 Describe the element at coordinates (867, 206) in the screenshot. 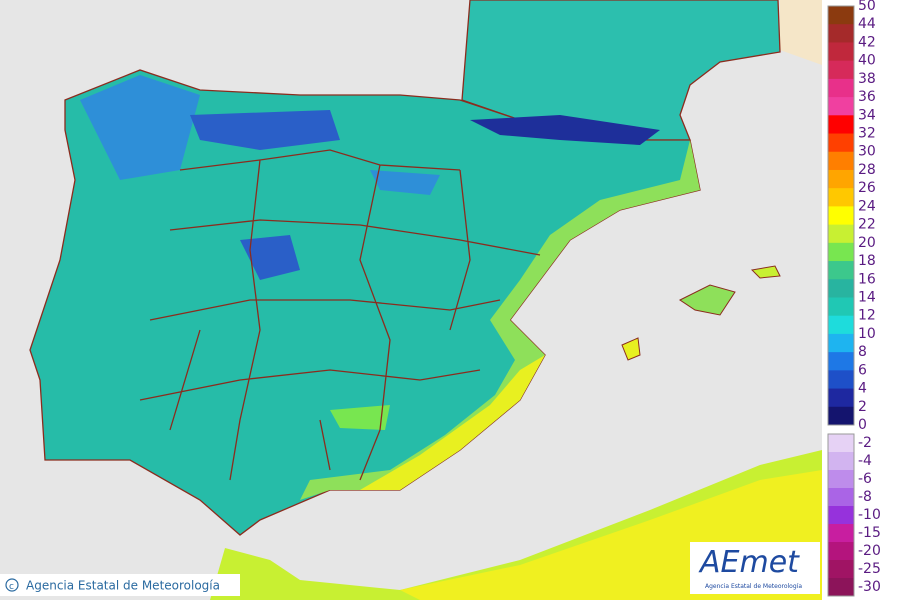

I see `legend-label: 24` at that location.